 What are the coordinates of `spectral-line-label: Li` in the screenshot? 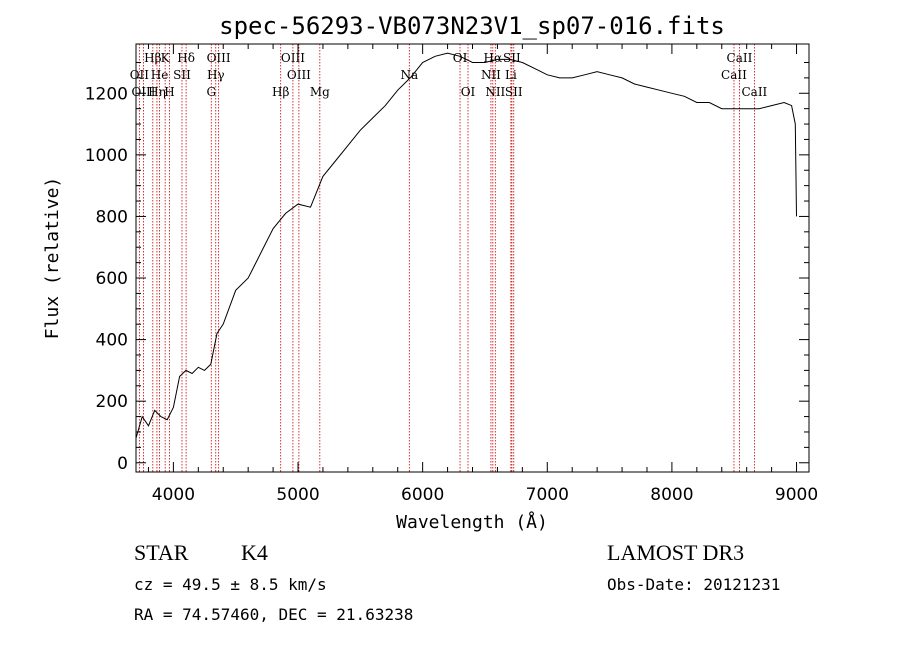 It's located at (511, 75).